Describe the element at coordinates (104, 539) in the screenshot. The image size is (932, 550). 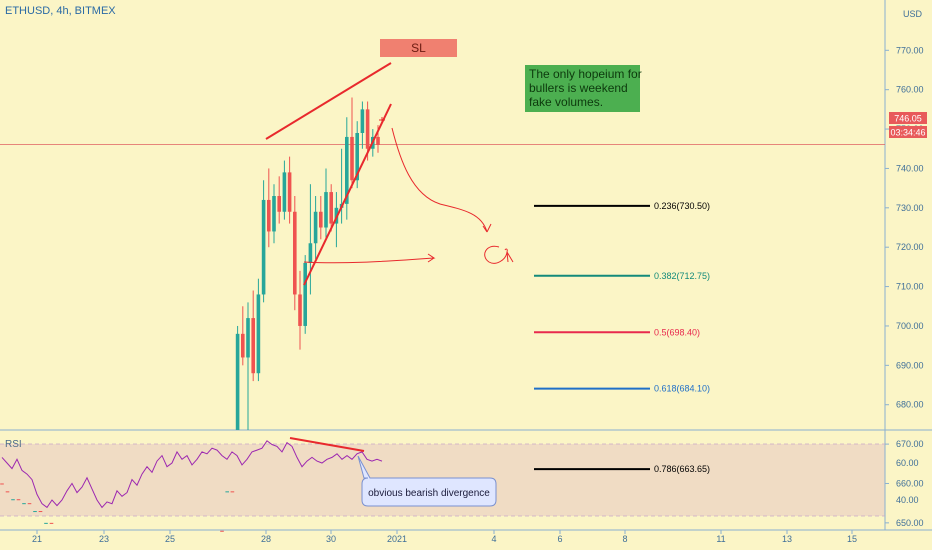
I see `time-tick-label: 23` at that location.